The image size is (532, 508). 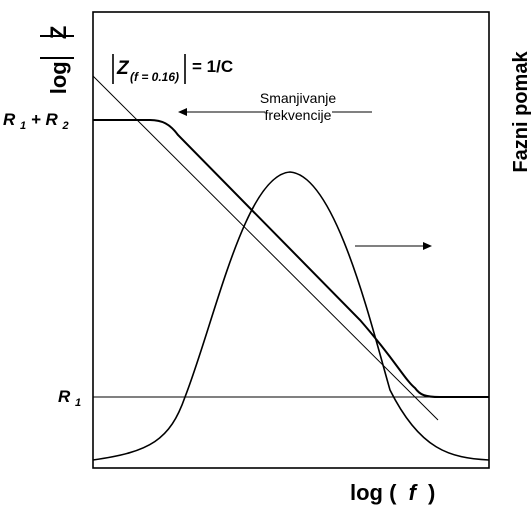 What do you see at coordinates (65, 126) in the screenshot?
I see `r1r2-sub2: 2` at bounding box center [65, 126].